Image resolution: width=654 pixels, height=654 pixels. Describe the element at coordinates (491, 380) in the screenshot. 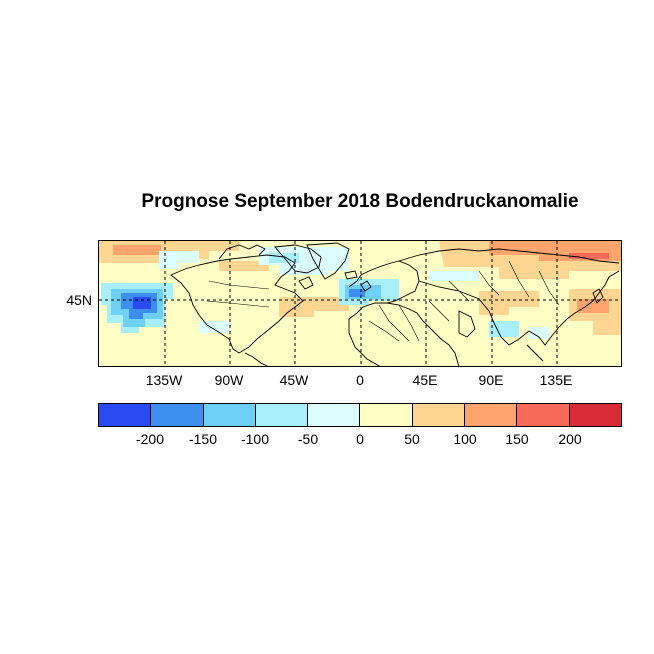

I see `lon-label-90e: 90E` at that location.